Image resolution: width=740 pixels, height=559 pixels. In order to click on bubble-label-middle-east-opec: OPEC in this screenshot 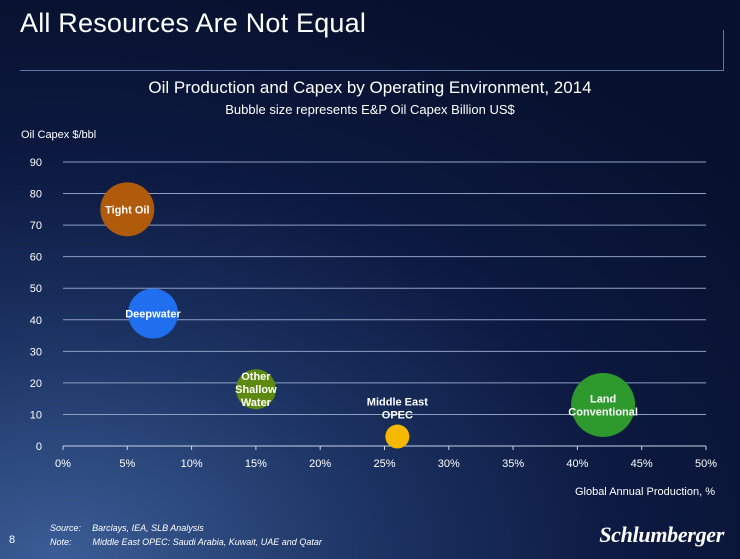, I will do `click(397, 416)`.